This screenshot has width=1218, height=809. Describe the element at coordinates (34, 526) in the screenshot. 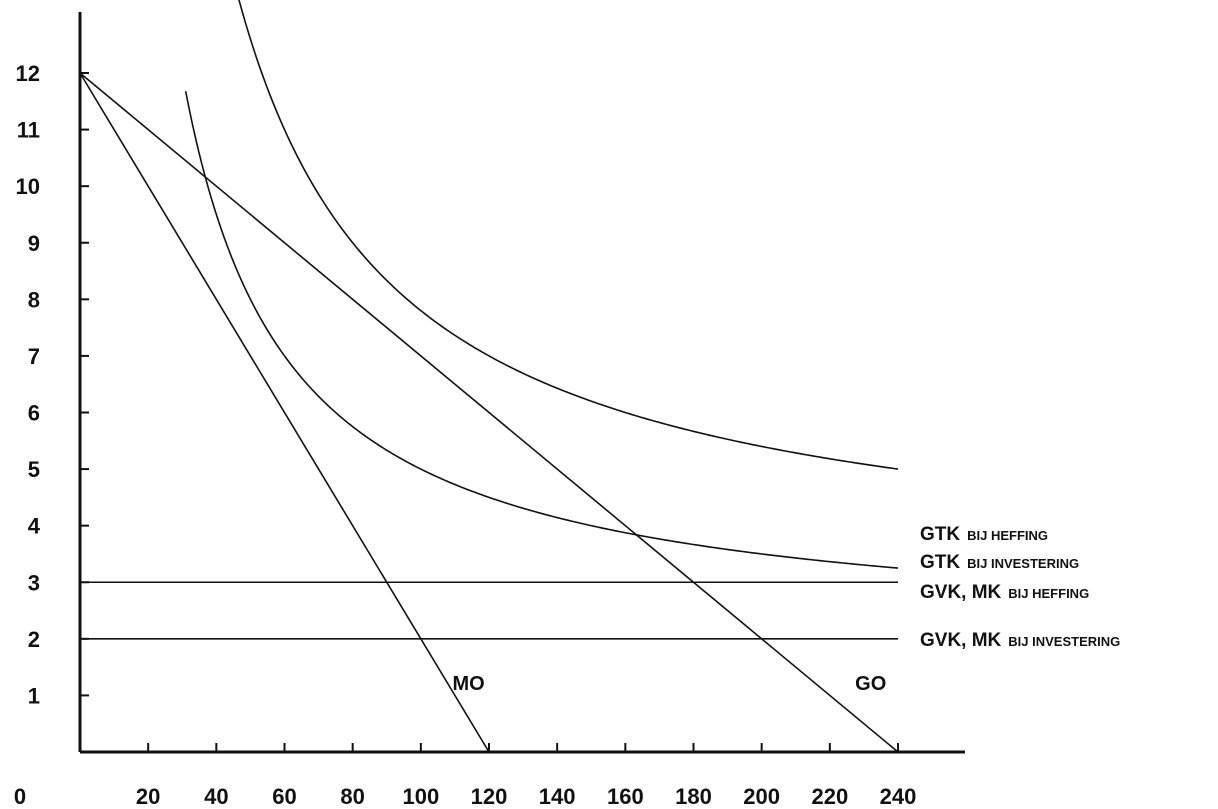

I see `y-tick-label-4: 4` at that location.